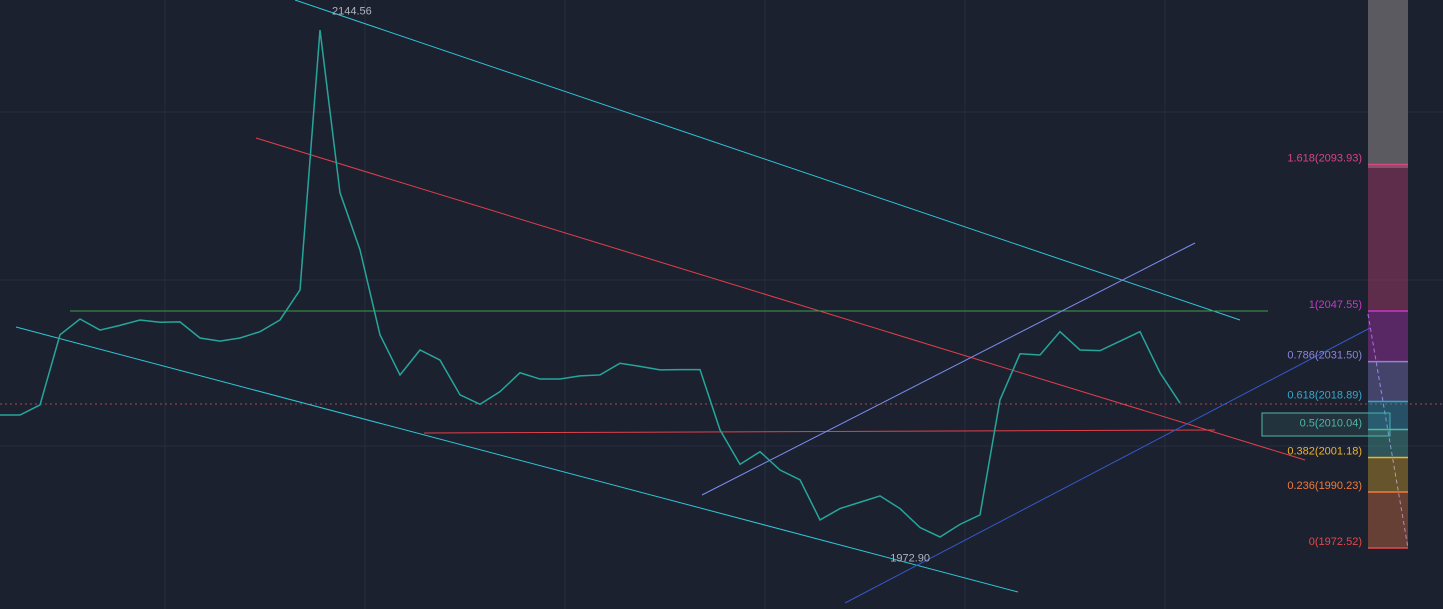 This screenshot has height=609, width=1443. Describe the element at coordinates (1324, 451) in the screenshot. I see `fib-label: 0.382(2001.18)` at that location.